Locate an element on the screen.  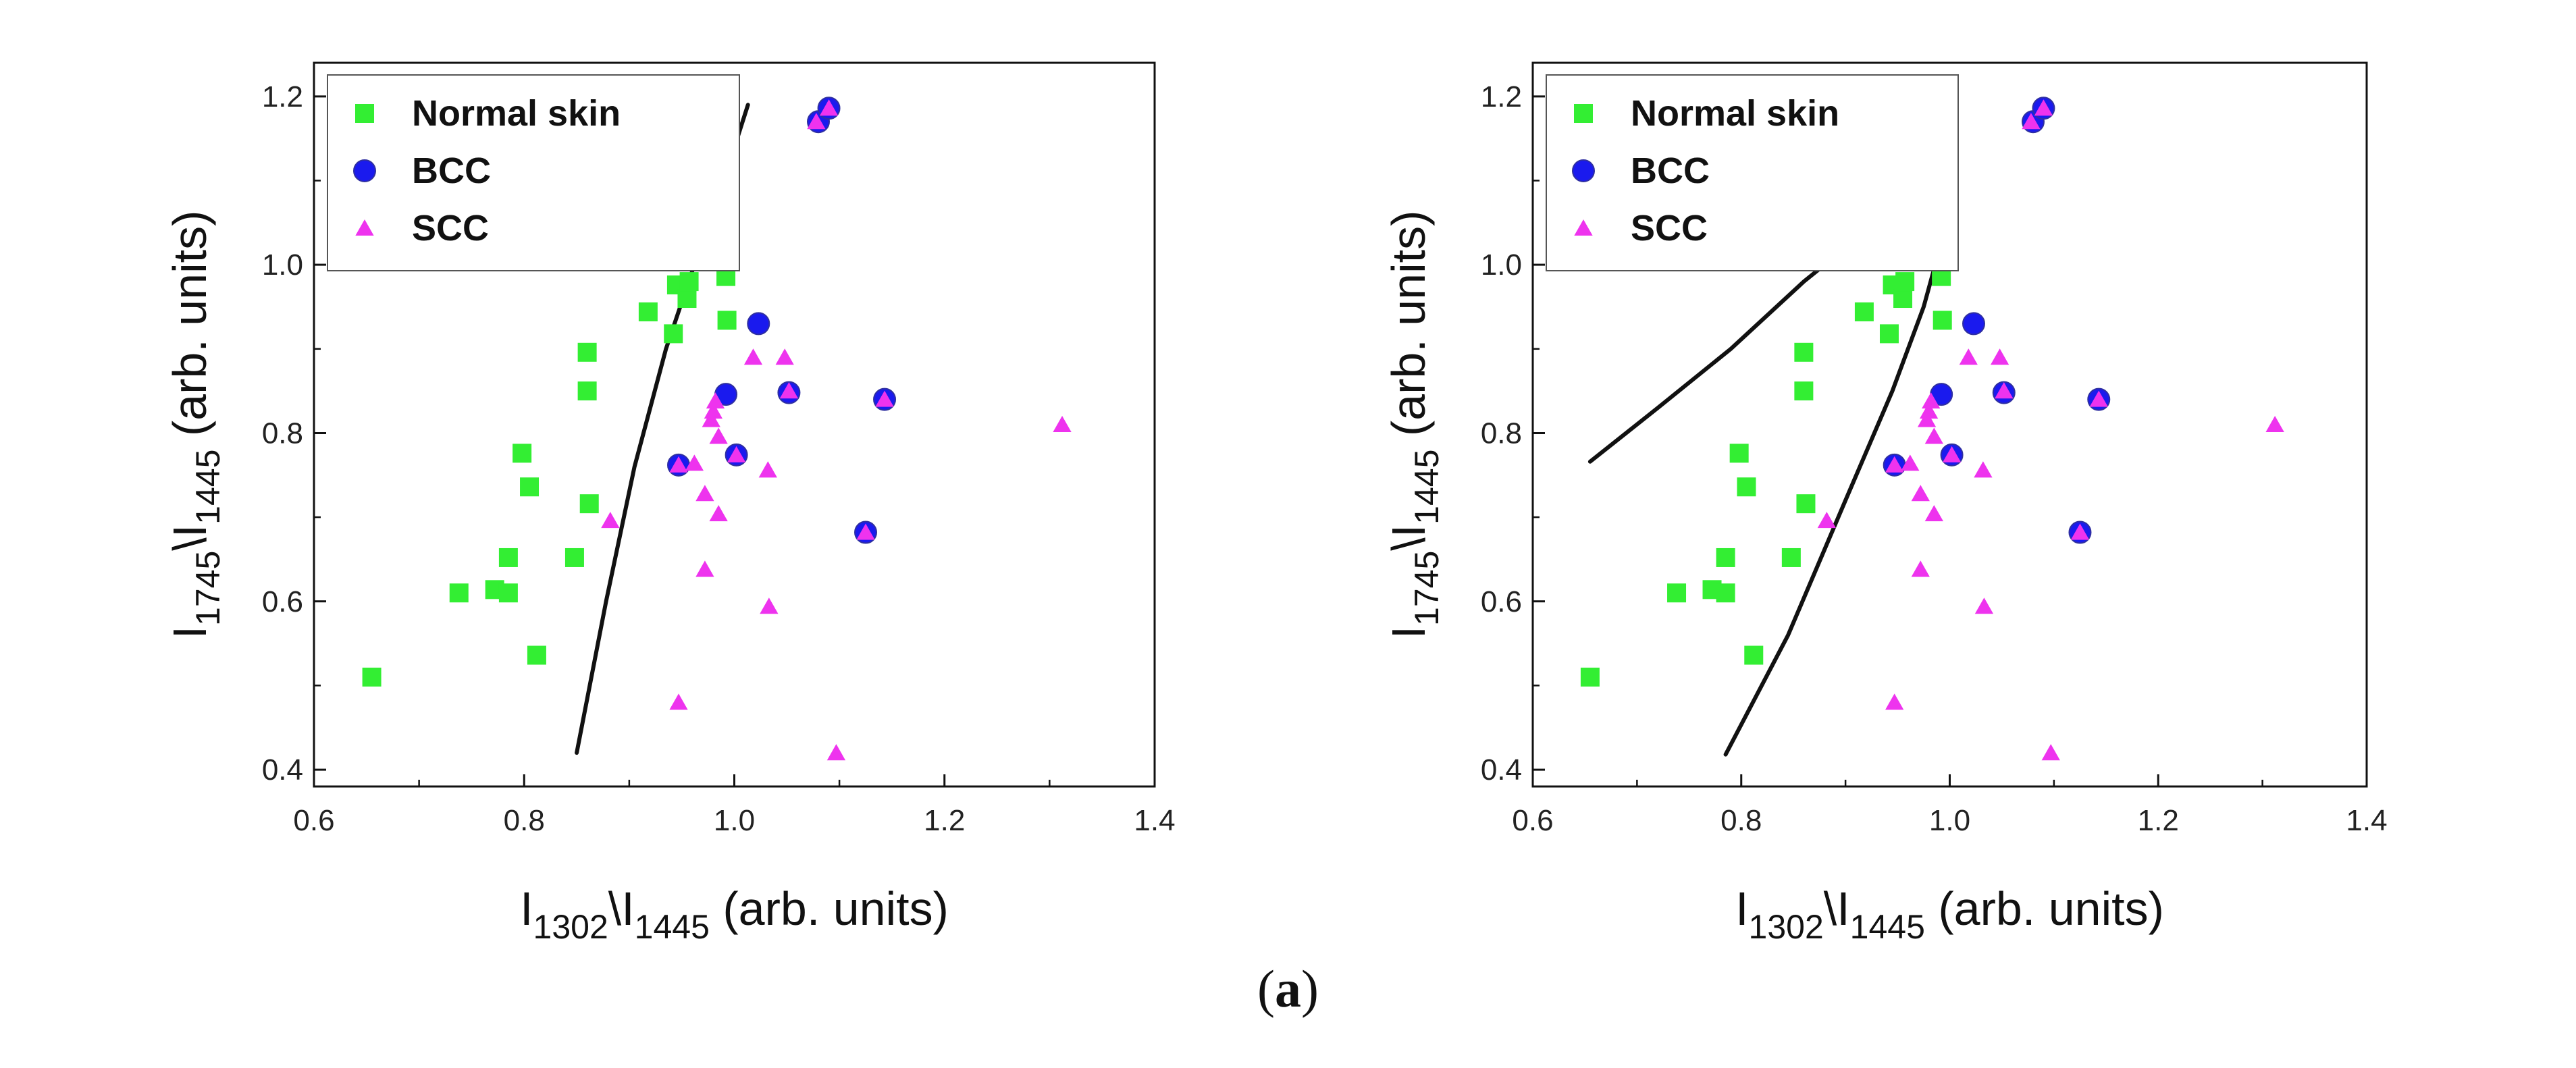
series-scc is located at coordinates (836, 430).